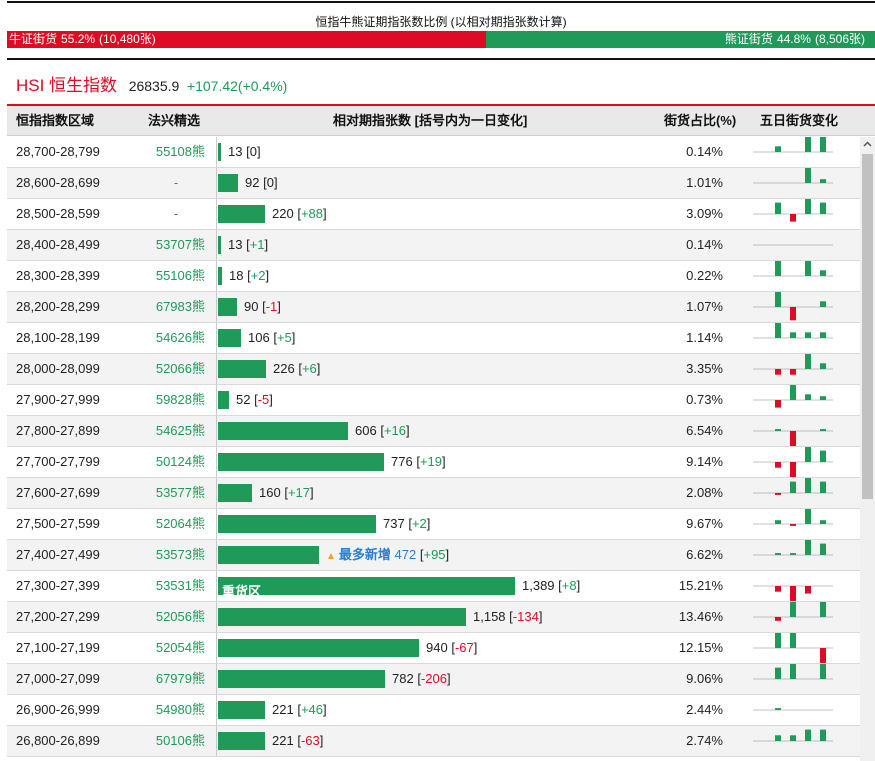 The image size is (875, 761). I want to click on share-cell: 9.06%, so click(704, 678).